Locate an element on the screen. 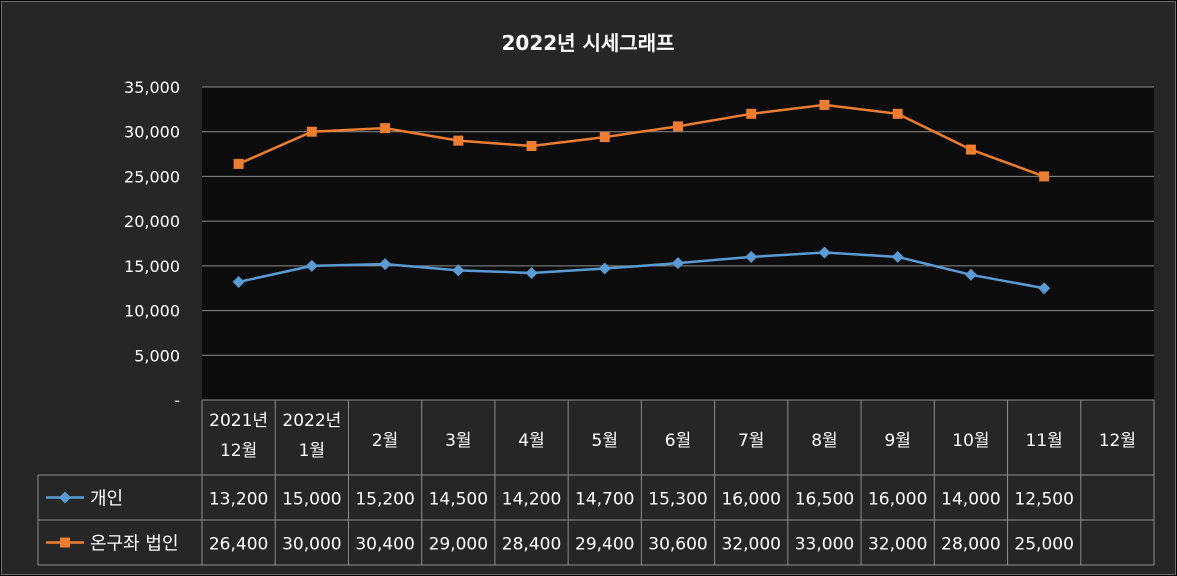 This screenshot has height=576, width=1177. table-cell: 12,500 is located at coordinates (1043, 500).